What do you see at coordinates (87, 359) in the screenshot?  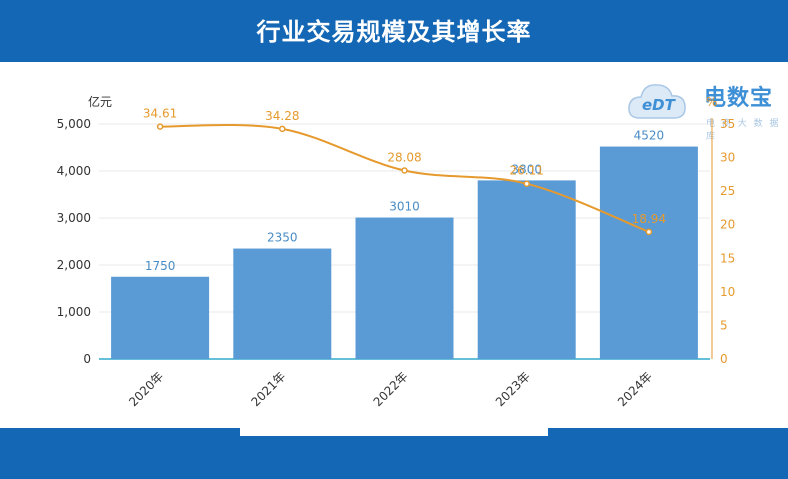 I see `left-tick-label: 0` at bounding box center [87, 359].